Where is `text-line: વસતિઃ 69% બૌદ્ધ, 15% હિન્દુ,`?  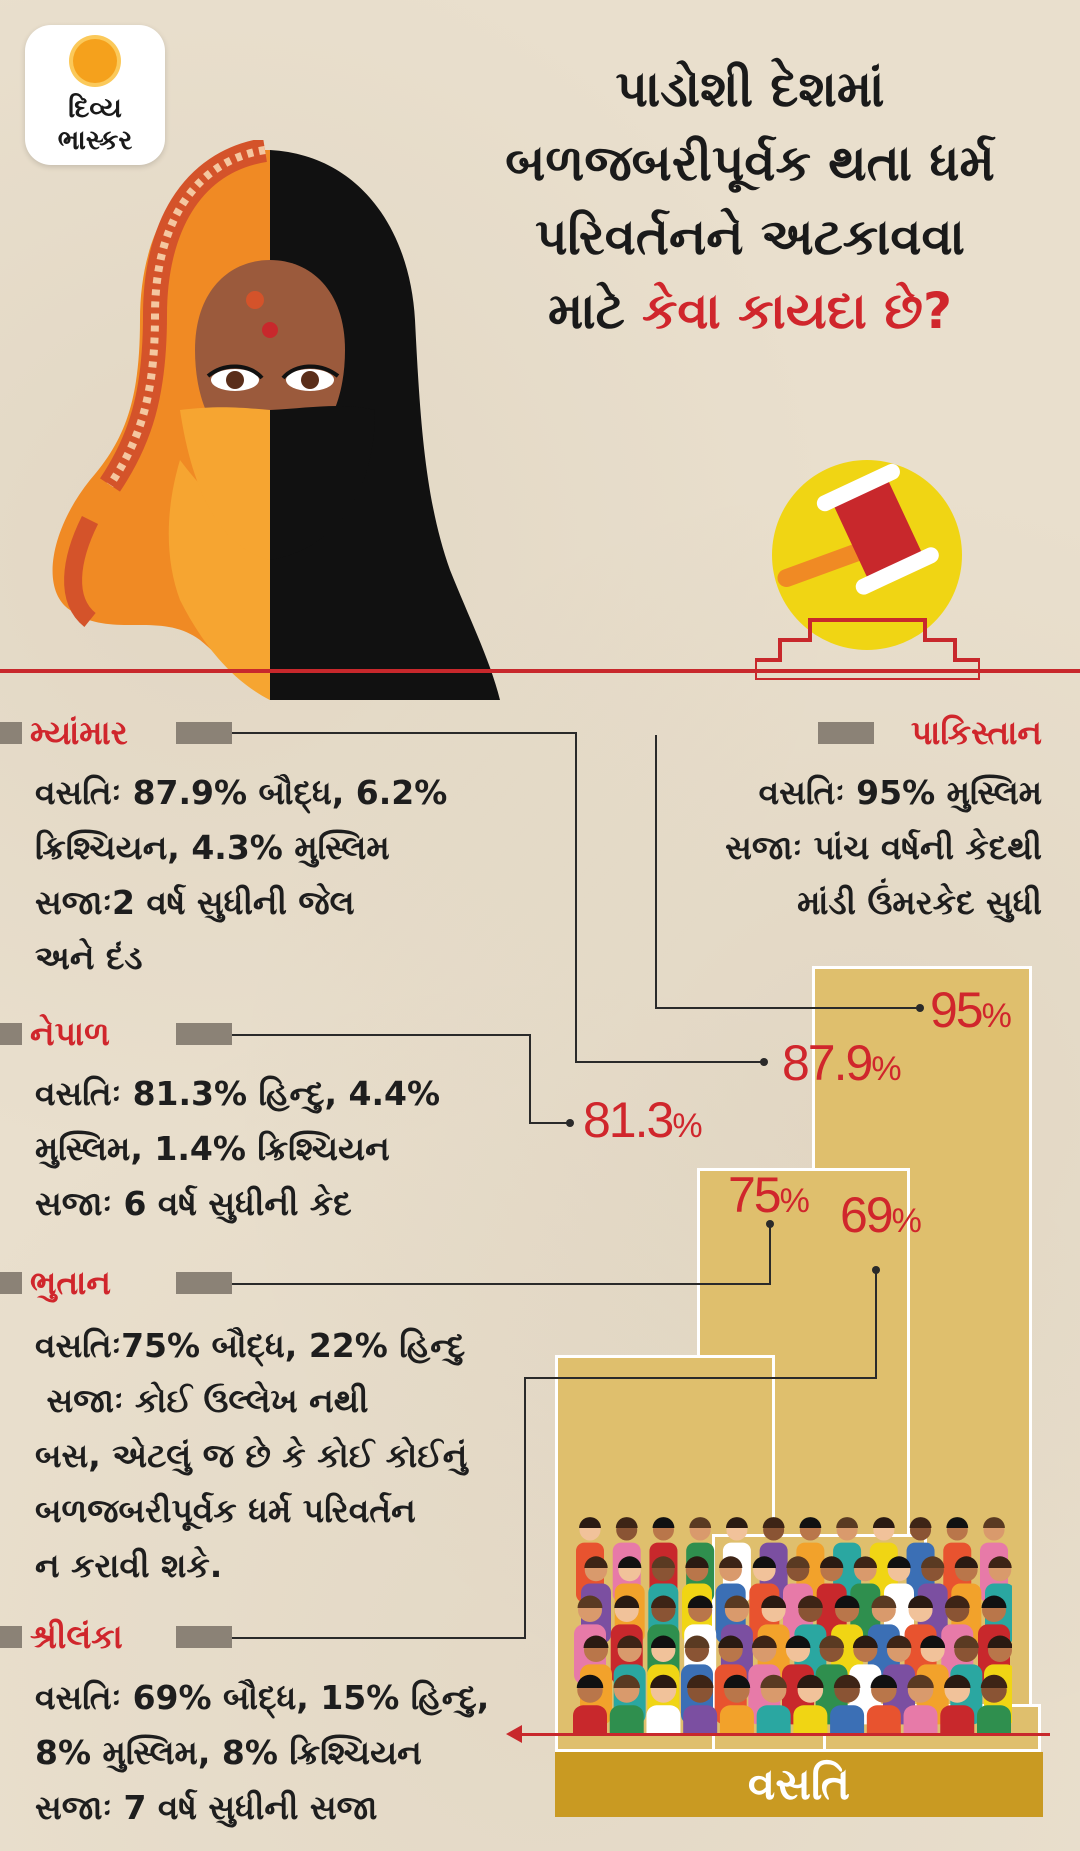
text-line: વસતિઃ 69% બૌદ્ધ, 15% હિન્દુ, is located at coordinates (262, 1697).